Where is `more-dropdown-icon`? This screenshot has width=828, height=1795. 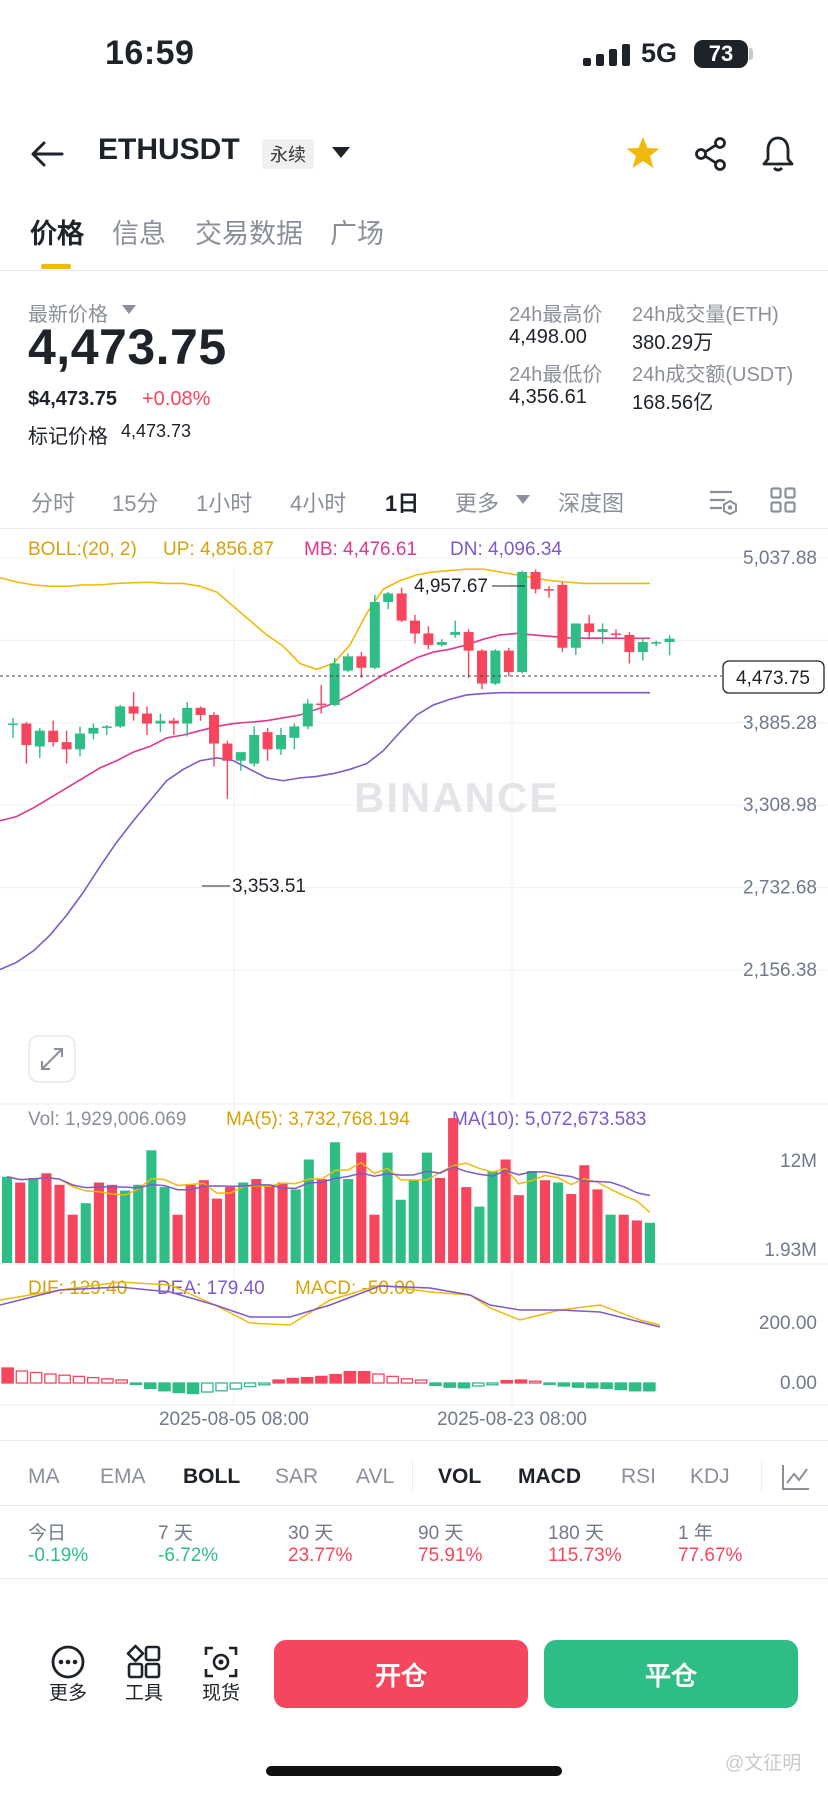 more-dropdown-icon is located at coordinates (523, 499).